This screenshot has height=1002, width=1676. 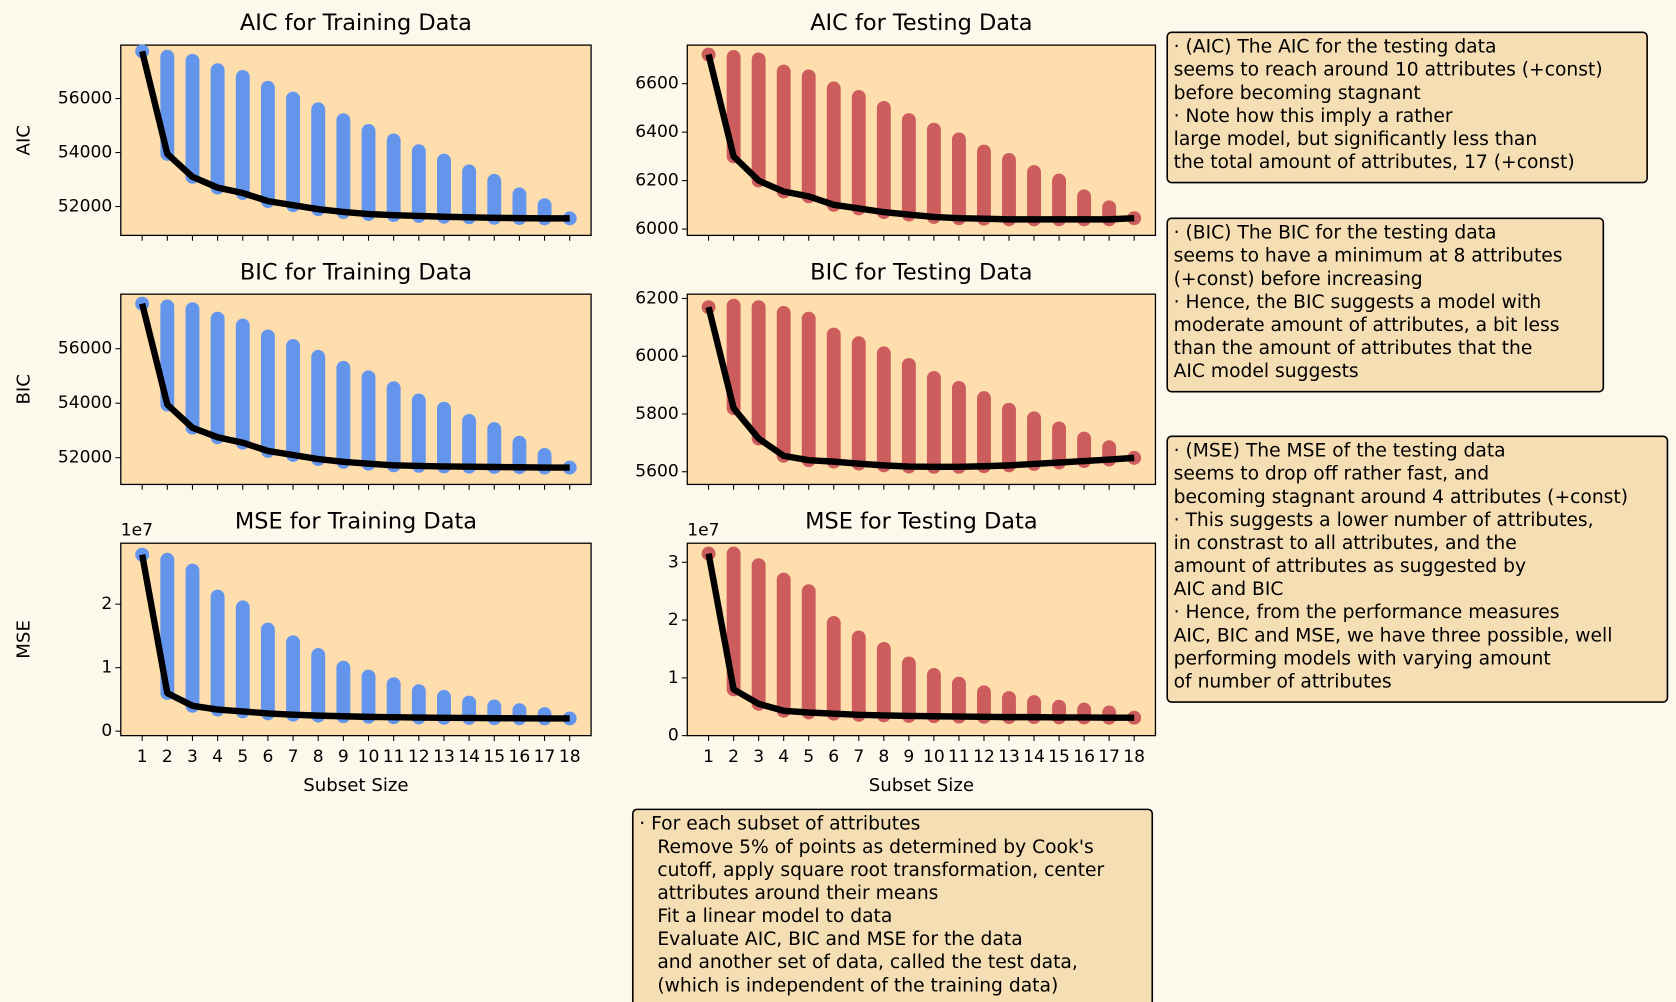 What do you see at coordinates (356, 521) in the screenshot?
I see `chart-title: MSE for Training Data` at bounding box center [356, 521].